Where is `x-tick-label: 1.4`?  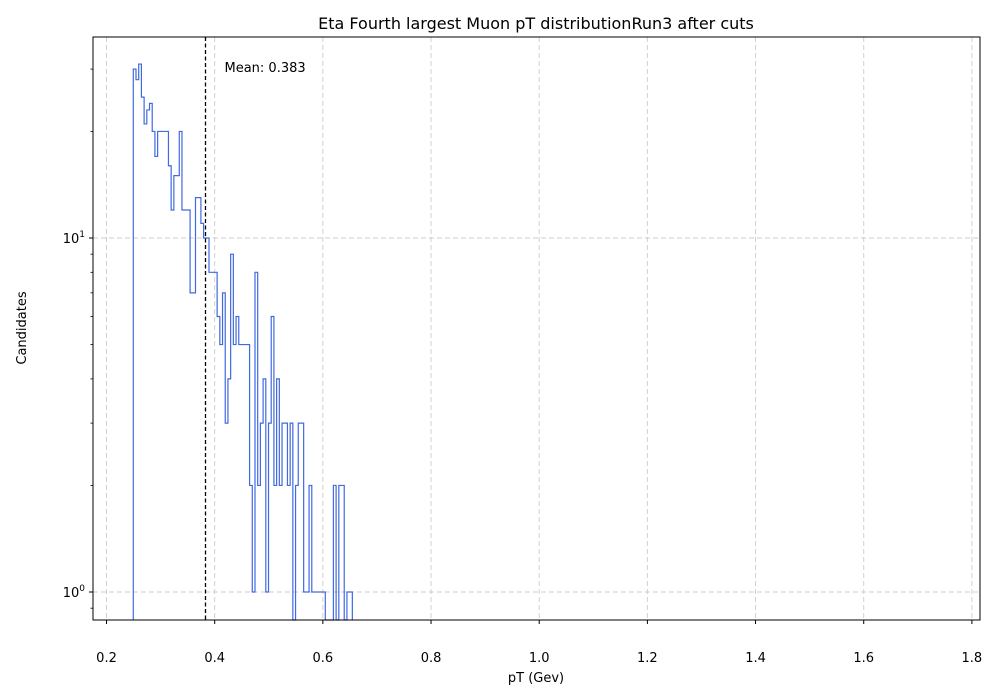 x-tick-label: 1.4 is located at coordinates (755, 658).